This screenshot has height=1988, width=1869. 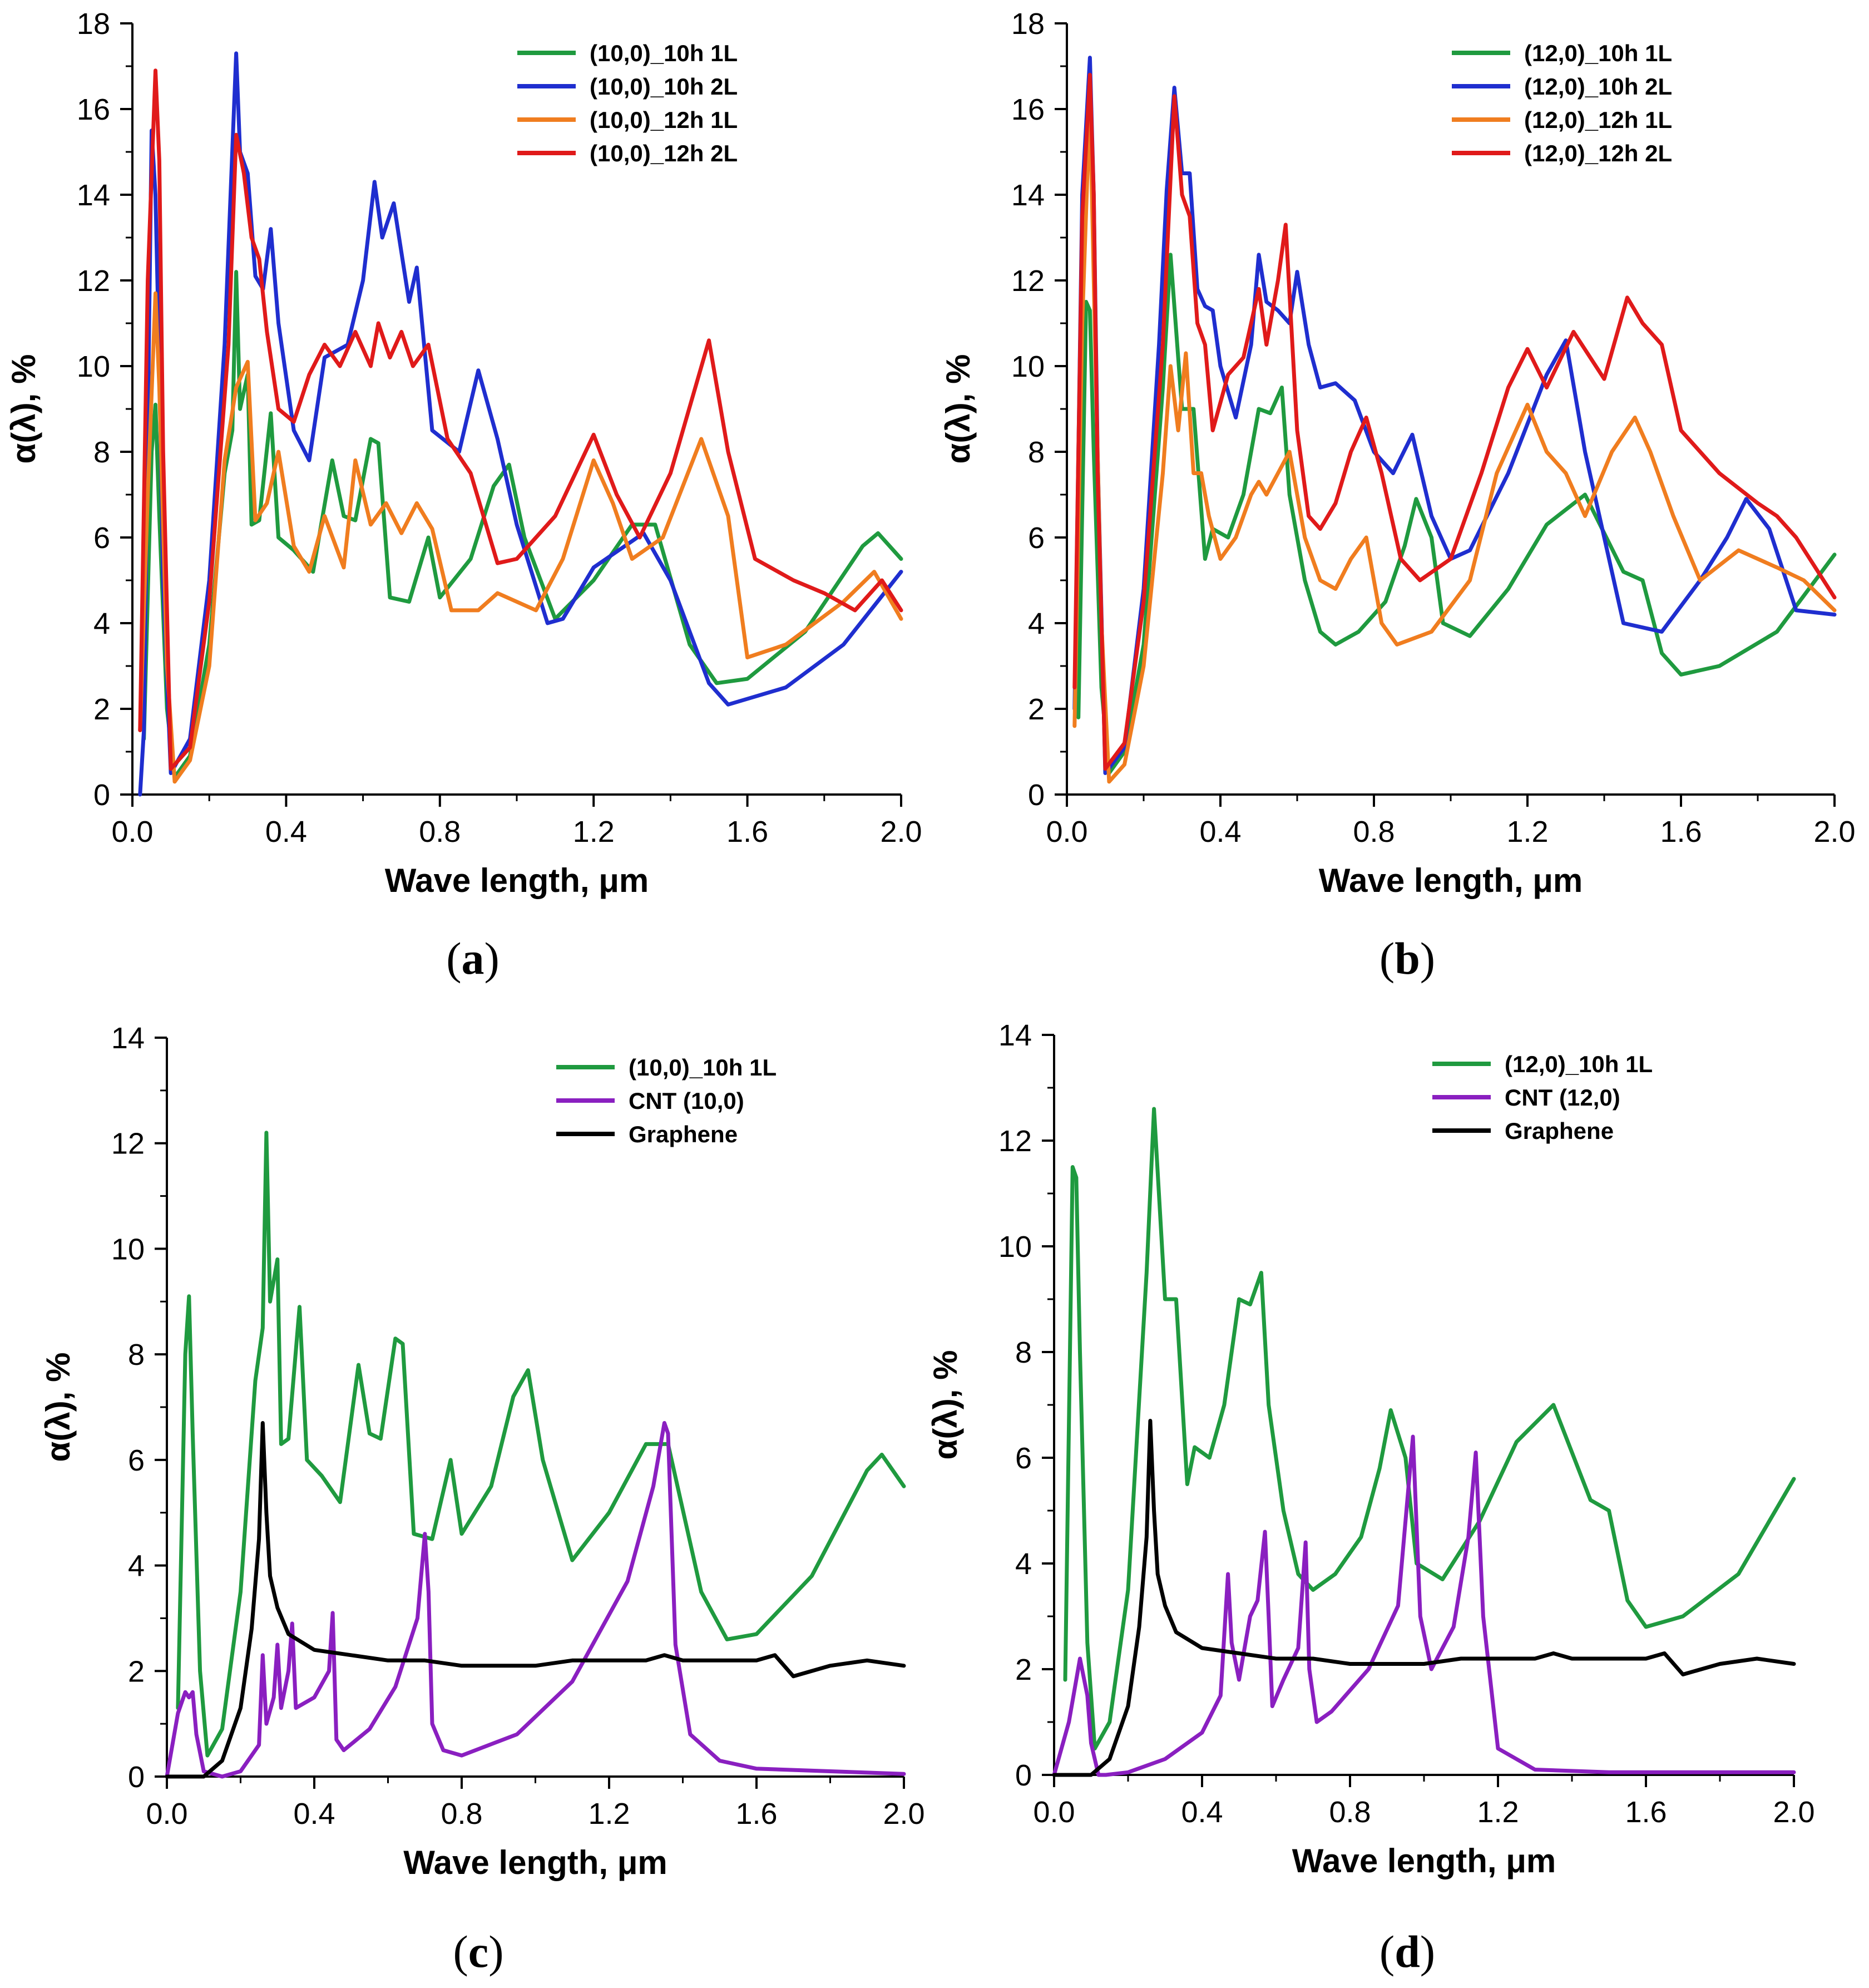 What do you see at coordinates (1598, 86) in the screenshot?
I see `legend-entry: (12,0)_10h 2L` at bounding box center [1598, 86].